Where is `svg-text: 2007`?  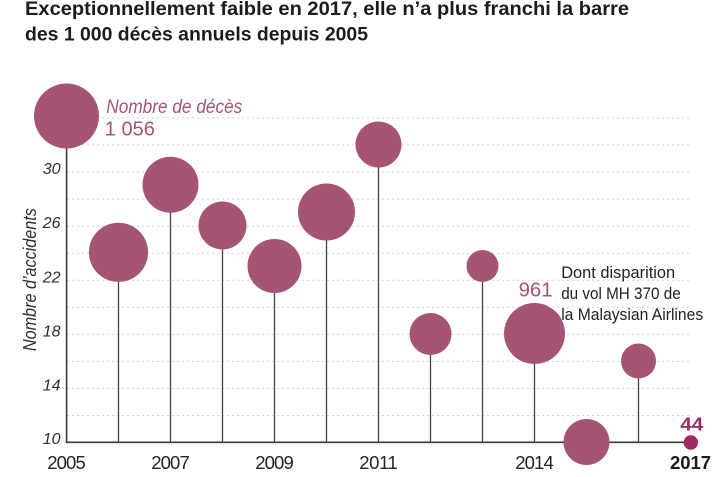 svg-text: 2007 is located at coordinates (170, 462).